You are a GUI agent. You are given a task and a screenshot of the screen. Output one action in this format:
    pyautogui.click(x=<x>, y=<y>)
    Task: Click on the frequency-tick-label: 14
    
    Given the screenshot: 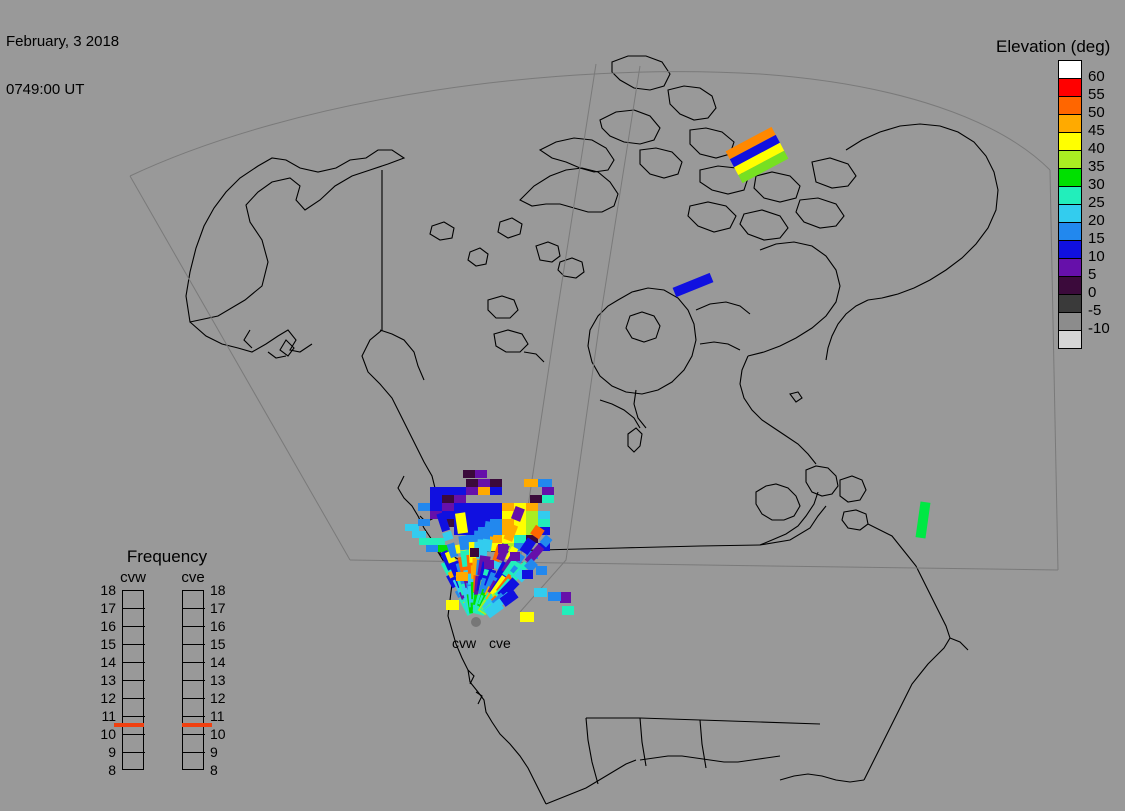 What is the action you would take?
    pyautogui.click(x=108, y=662)
    